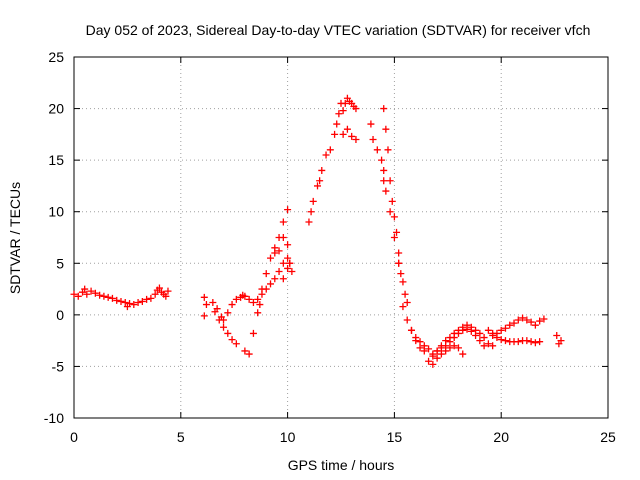  Describe the element at coordinates (60, 263) in the screenshot. I see `y-tick-label: 5` at that location.